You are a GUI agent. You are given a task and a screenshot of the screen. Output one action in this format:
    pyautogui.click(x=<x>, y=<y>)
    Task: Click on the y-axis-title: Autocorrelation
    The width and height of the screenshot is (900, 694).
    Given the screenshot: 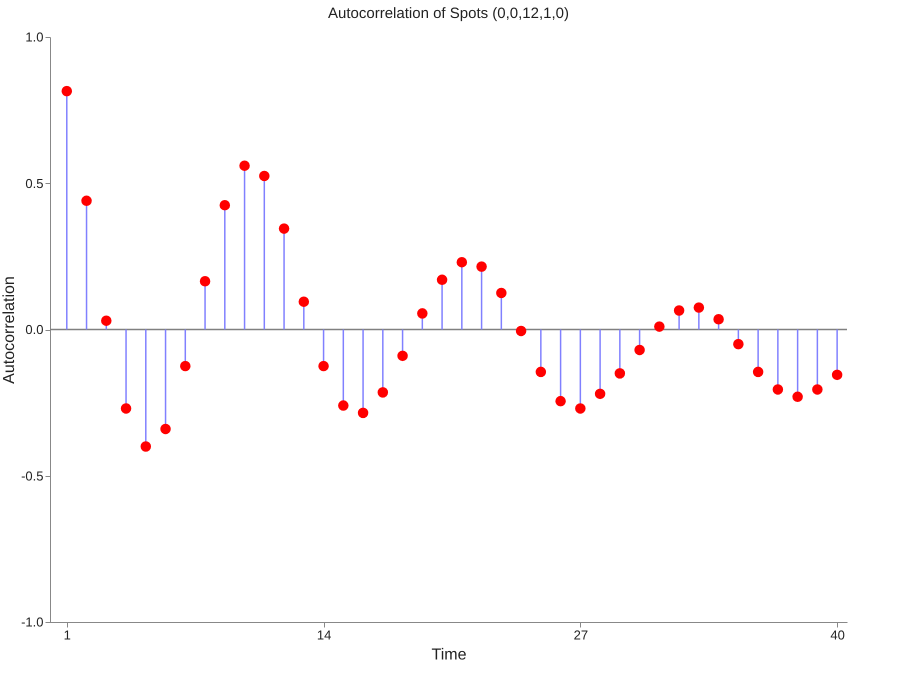 What is the action you would take?
    pyautogui.click(x=9, y=330)
    